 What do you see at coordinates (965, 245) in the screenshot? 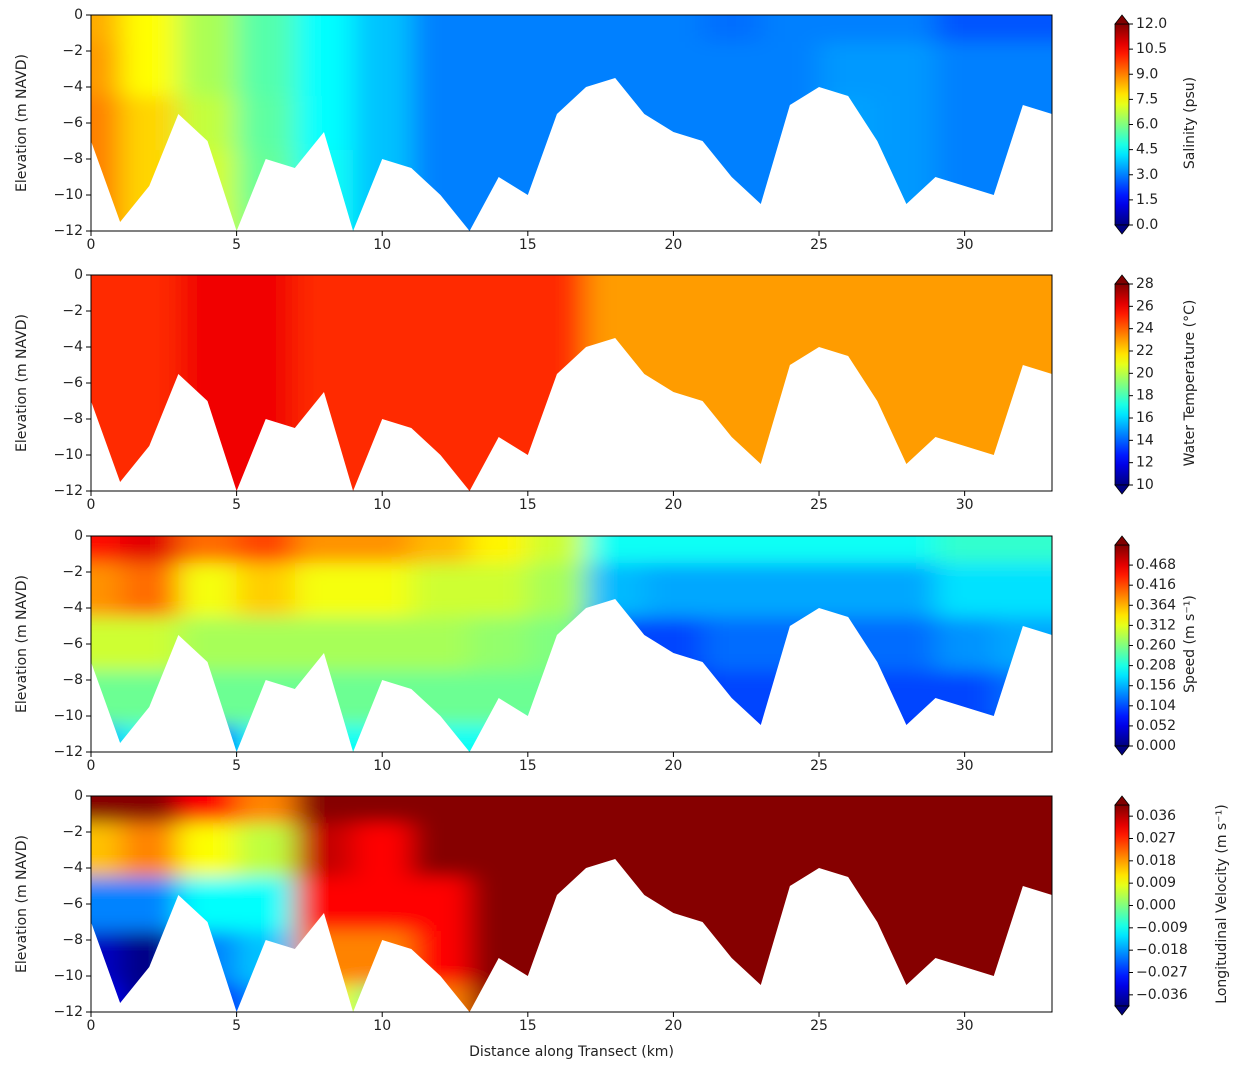
I see `x-tick-label: 30` at bounding box center [965, 245].